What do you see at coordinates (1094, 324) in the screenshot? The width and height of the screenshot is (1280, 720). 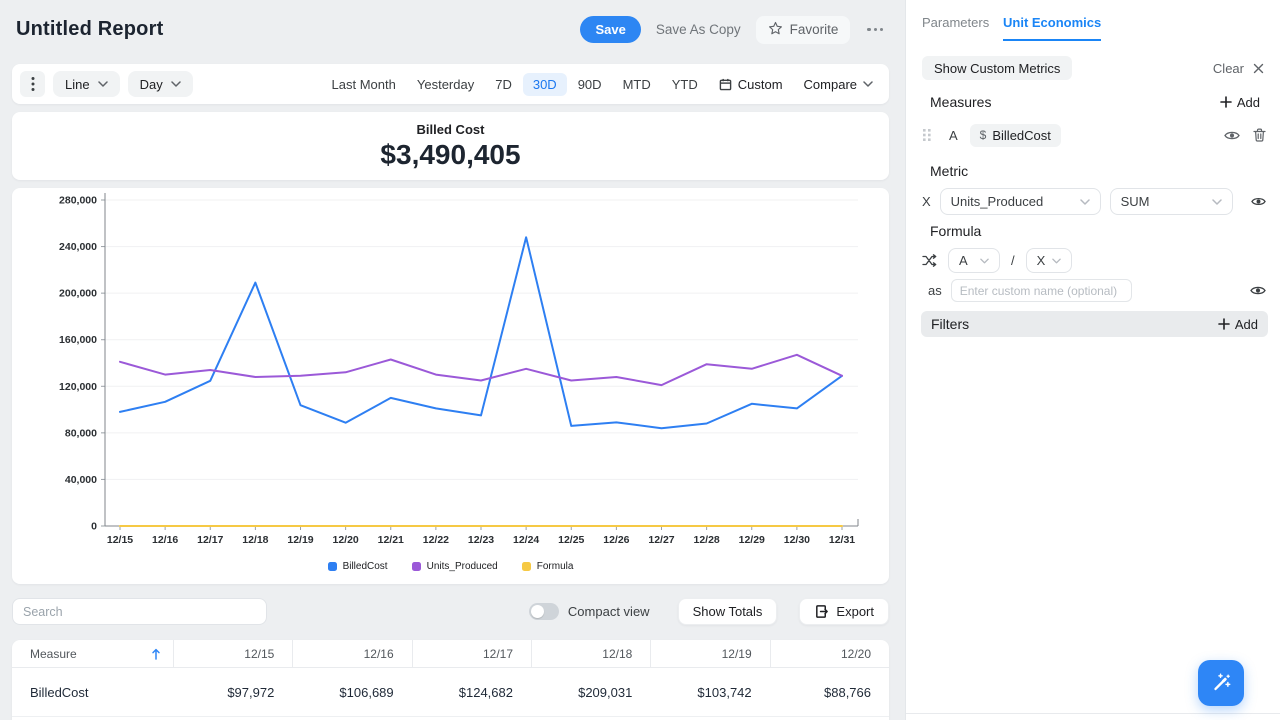 I see `filters-section: Filters Add` at bounding box center [1094, 324].